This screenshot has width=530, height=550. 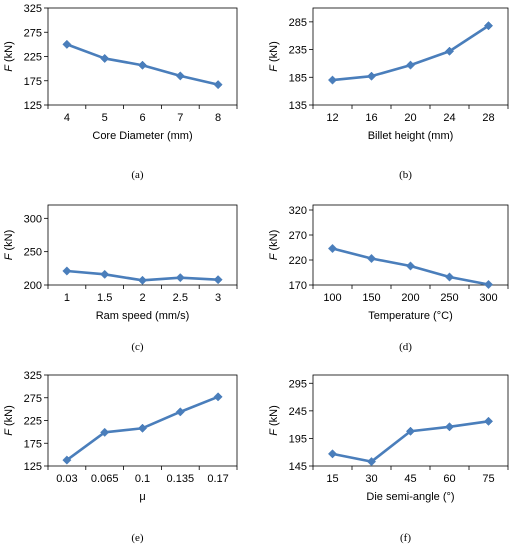 What do you see at coordinates (410, 497) in the screenshot?
I see `x-axis-title: Die semi-angle (°)` at bounding box center [410, 497].